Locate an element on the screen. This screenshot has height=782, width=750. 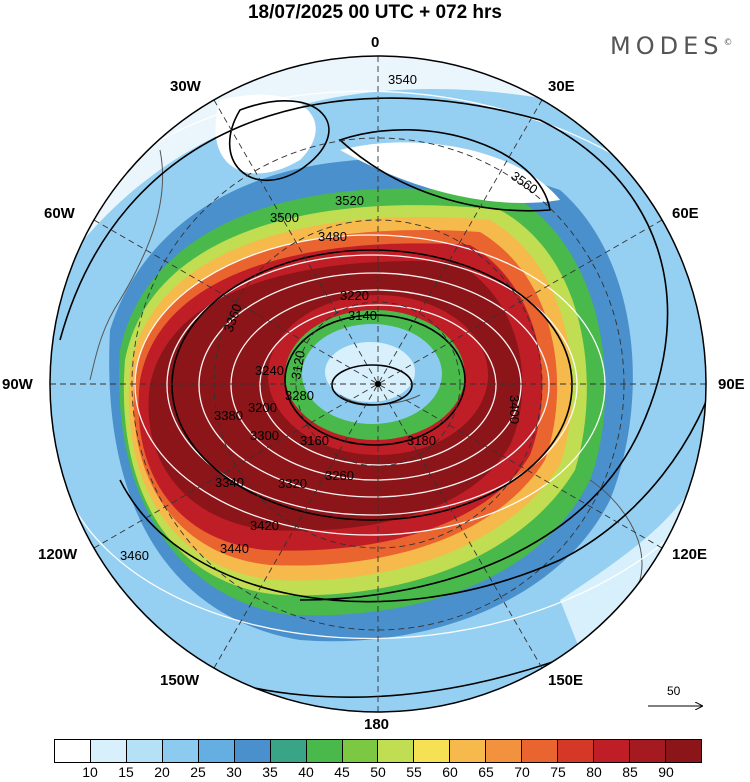
contour-label: 3300 is located at coordinates (264, 435).